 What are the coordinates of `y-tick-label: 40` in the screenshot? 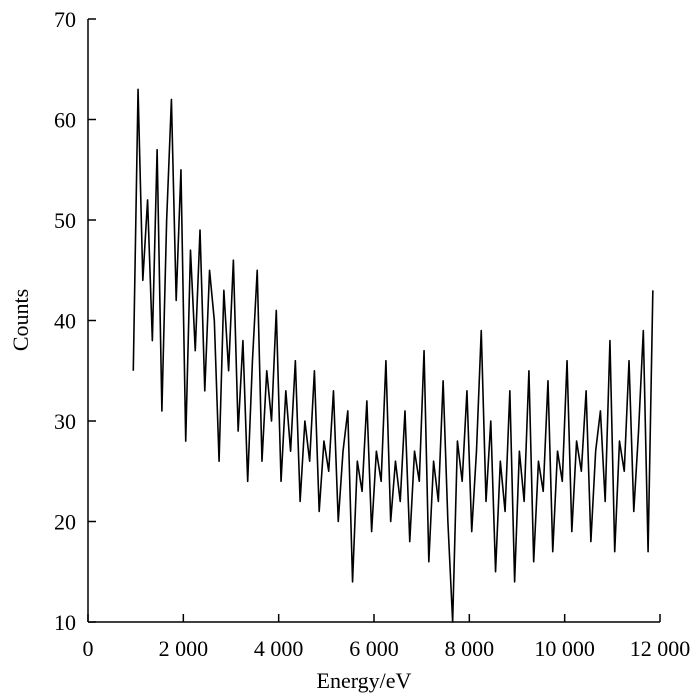 It's located at (65, 321).